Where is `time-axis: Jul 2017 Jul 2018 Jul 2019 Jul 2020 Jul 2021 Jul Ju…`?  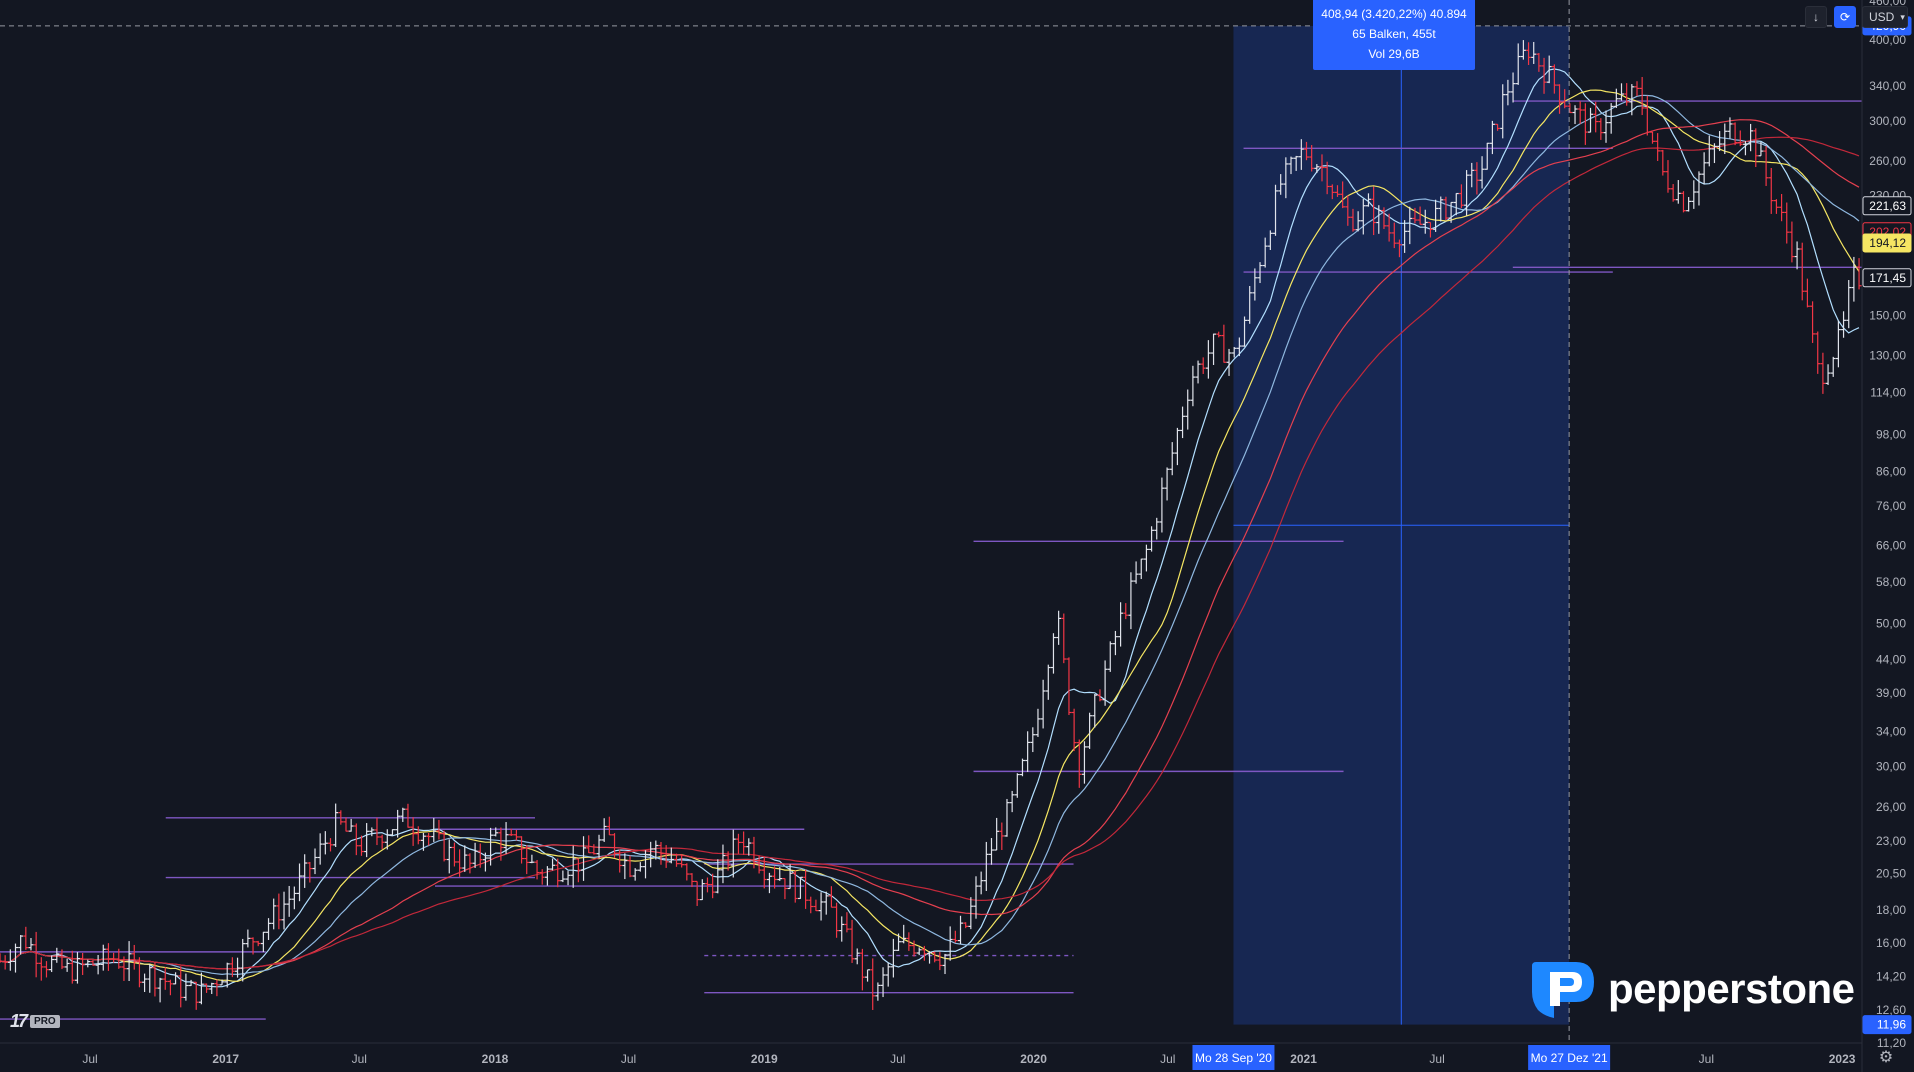
time-axis: Jul 2017 Jul 2018 Jul 2019 Jul 2020 Jul 2021 Jul Ju… is located at coordinates (931, 1056).